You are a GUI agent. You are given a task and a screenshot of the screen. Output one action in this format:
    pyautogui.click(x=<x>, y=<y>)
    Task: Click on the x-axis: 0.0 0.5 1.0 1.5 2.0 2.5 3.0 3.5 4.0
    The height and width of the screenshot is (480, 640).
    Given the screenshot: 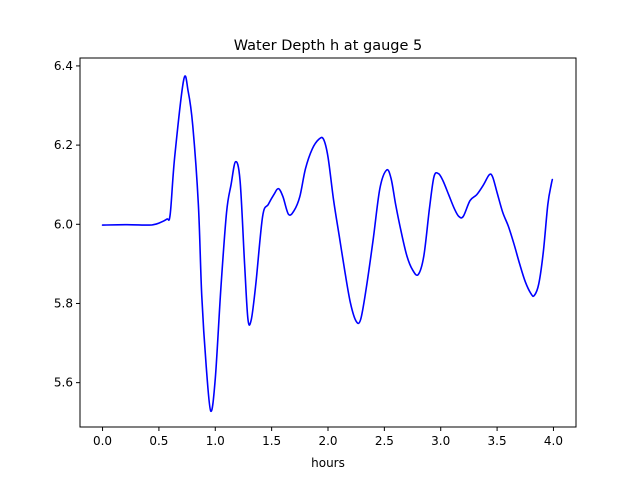 What is the action you would take?
    pyautogui.click(x=328, y=437)
    